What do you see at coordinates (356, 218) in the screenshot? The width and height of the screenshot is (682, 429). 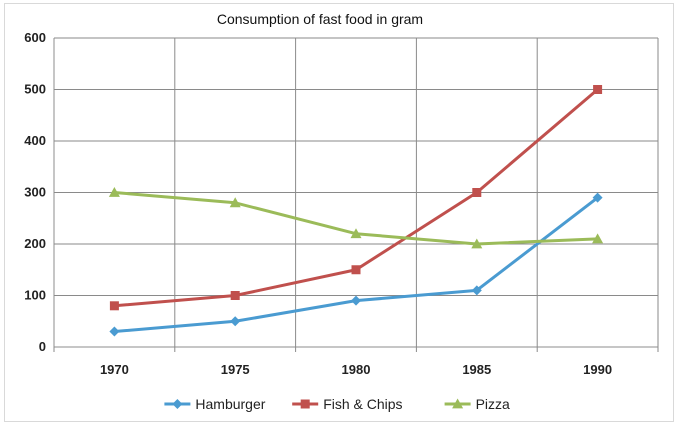 I see `series-pizza` at bounding box center [356, 218].